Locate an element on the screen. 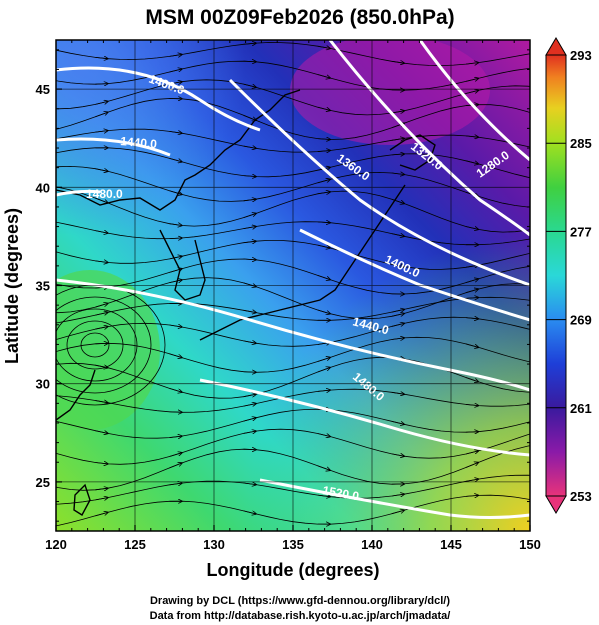 This screenshot has width=599, height=625. x-tick-label: 145 is located at coordinates (451, 544).